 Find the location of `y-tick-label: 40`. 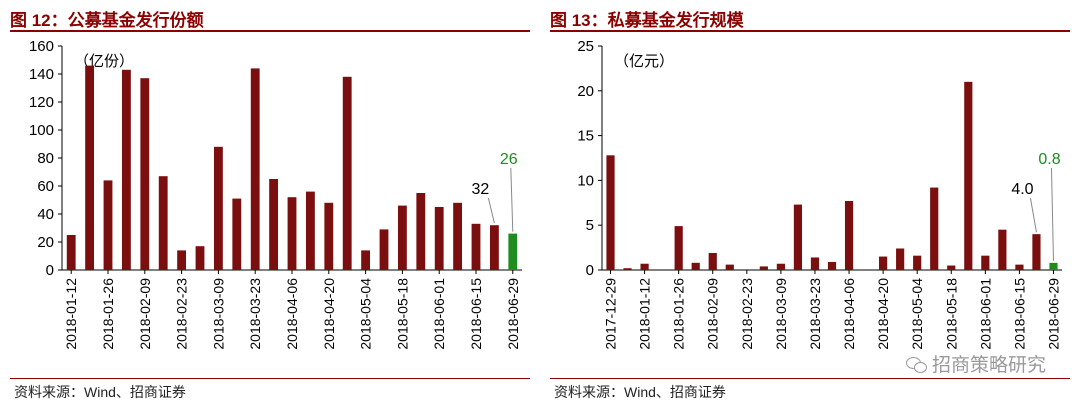

y-tick-label: 40 is located at coordinates (45, 214).